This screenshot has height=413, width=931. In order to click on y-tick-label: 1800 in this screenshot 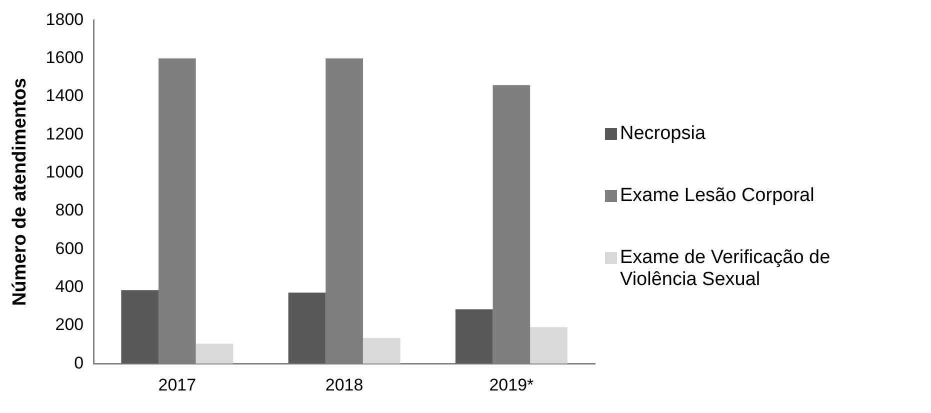, I will do `click(65, 19)`.